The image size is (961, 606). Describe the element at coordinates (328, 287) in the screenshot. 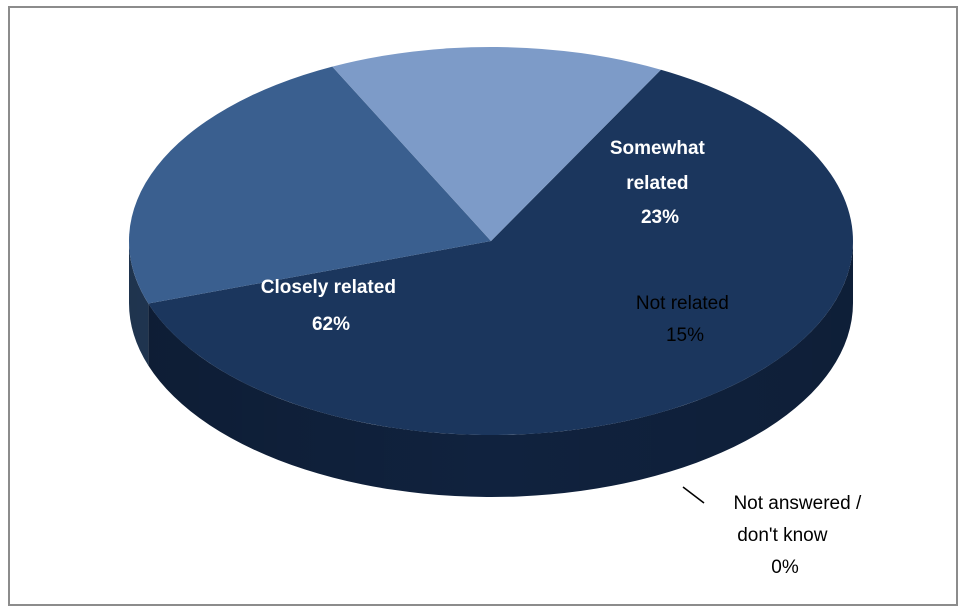

I see `closely-related-label-line1: Closely related` at that location.